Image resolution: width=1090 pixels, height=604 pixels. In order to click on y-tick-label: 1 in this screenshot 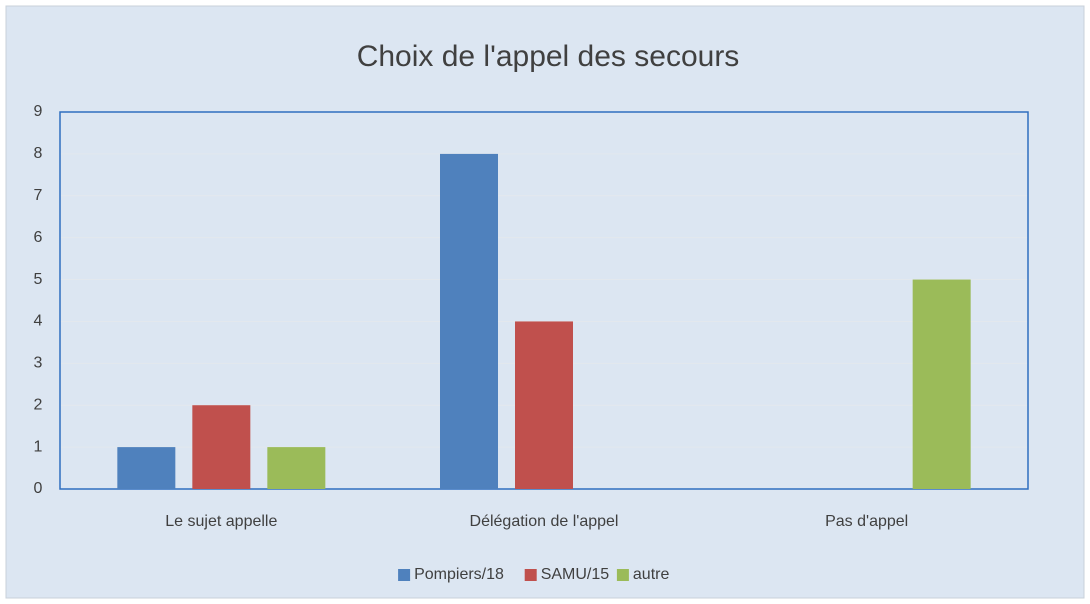, I will do `click(38, 446)`.